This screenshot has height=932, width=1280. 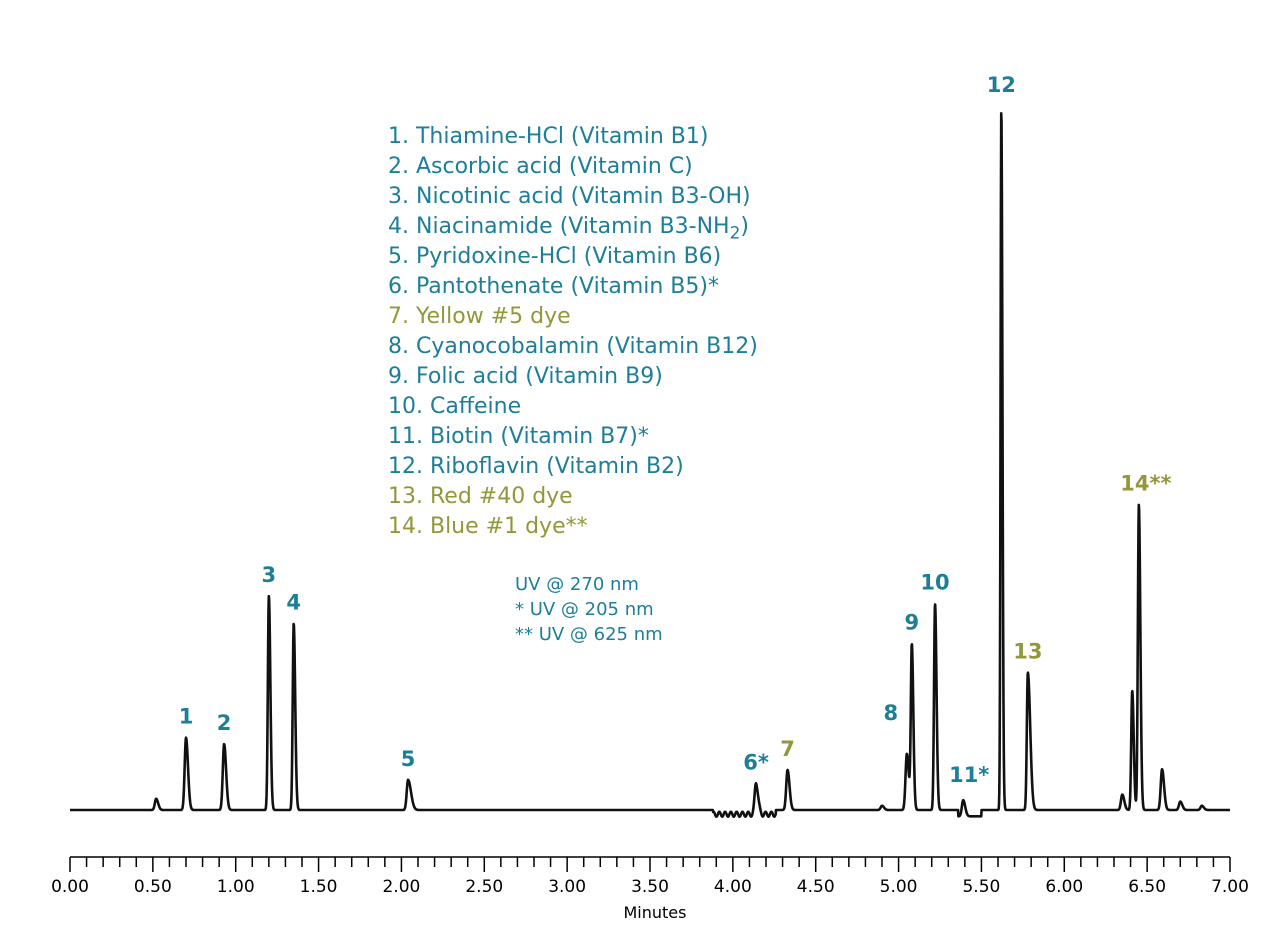 What do you see at coordinates (269, 575) in the screenshot?
I see `peak-label-3: 3` at bounding box center [269, 575].